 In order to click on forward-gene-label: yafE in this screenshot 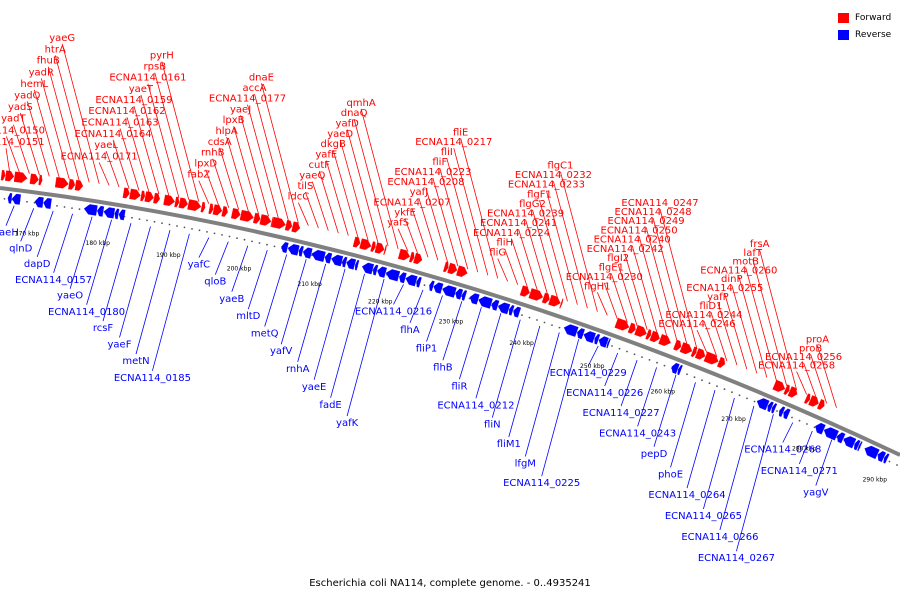, I will do `click(326, 155)`.